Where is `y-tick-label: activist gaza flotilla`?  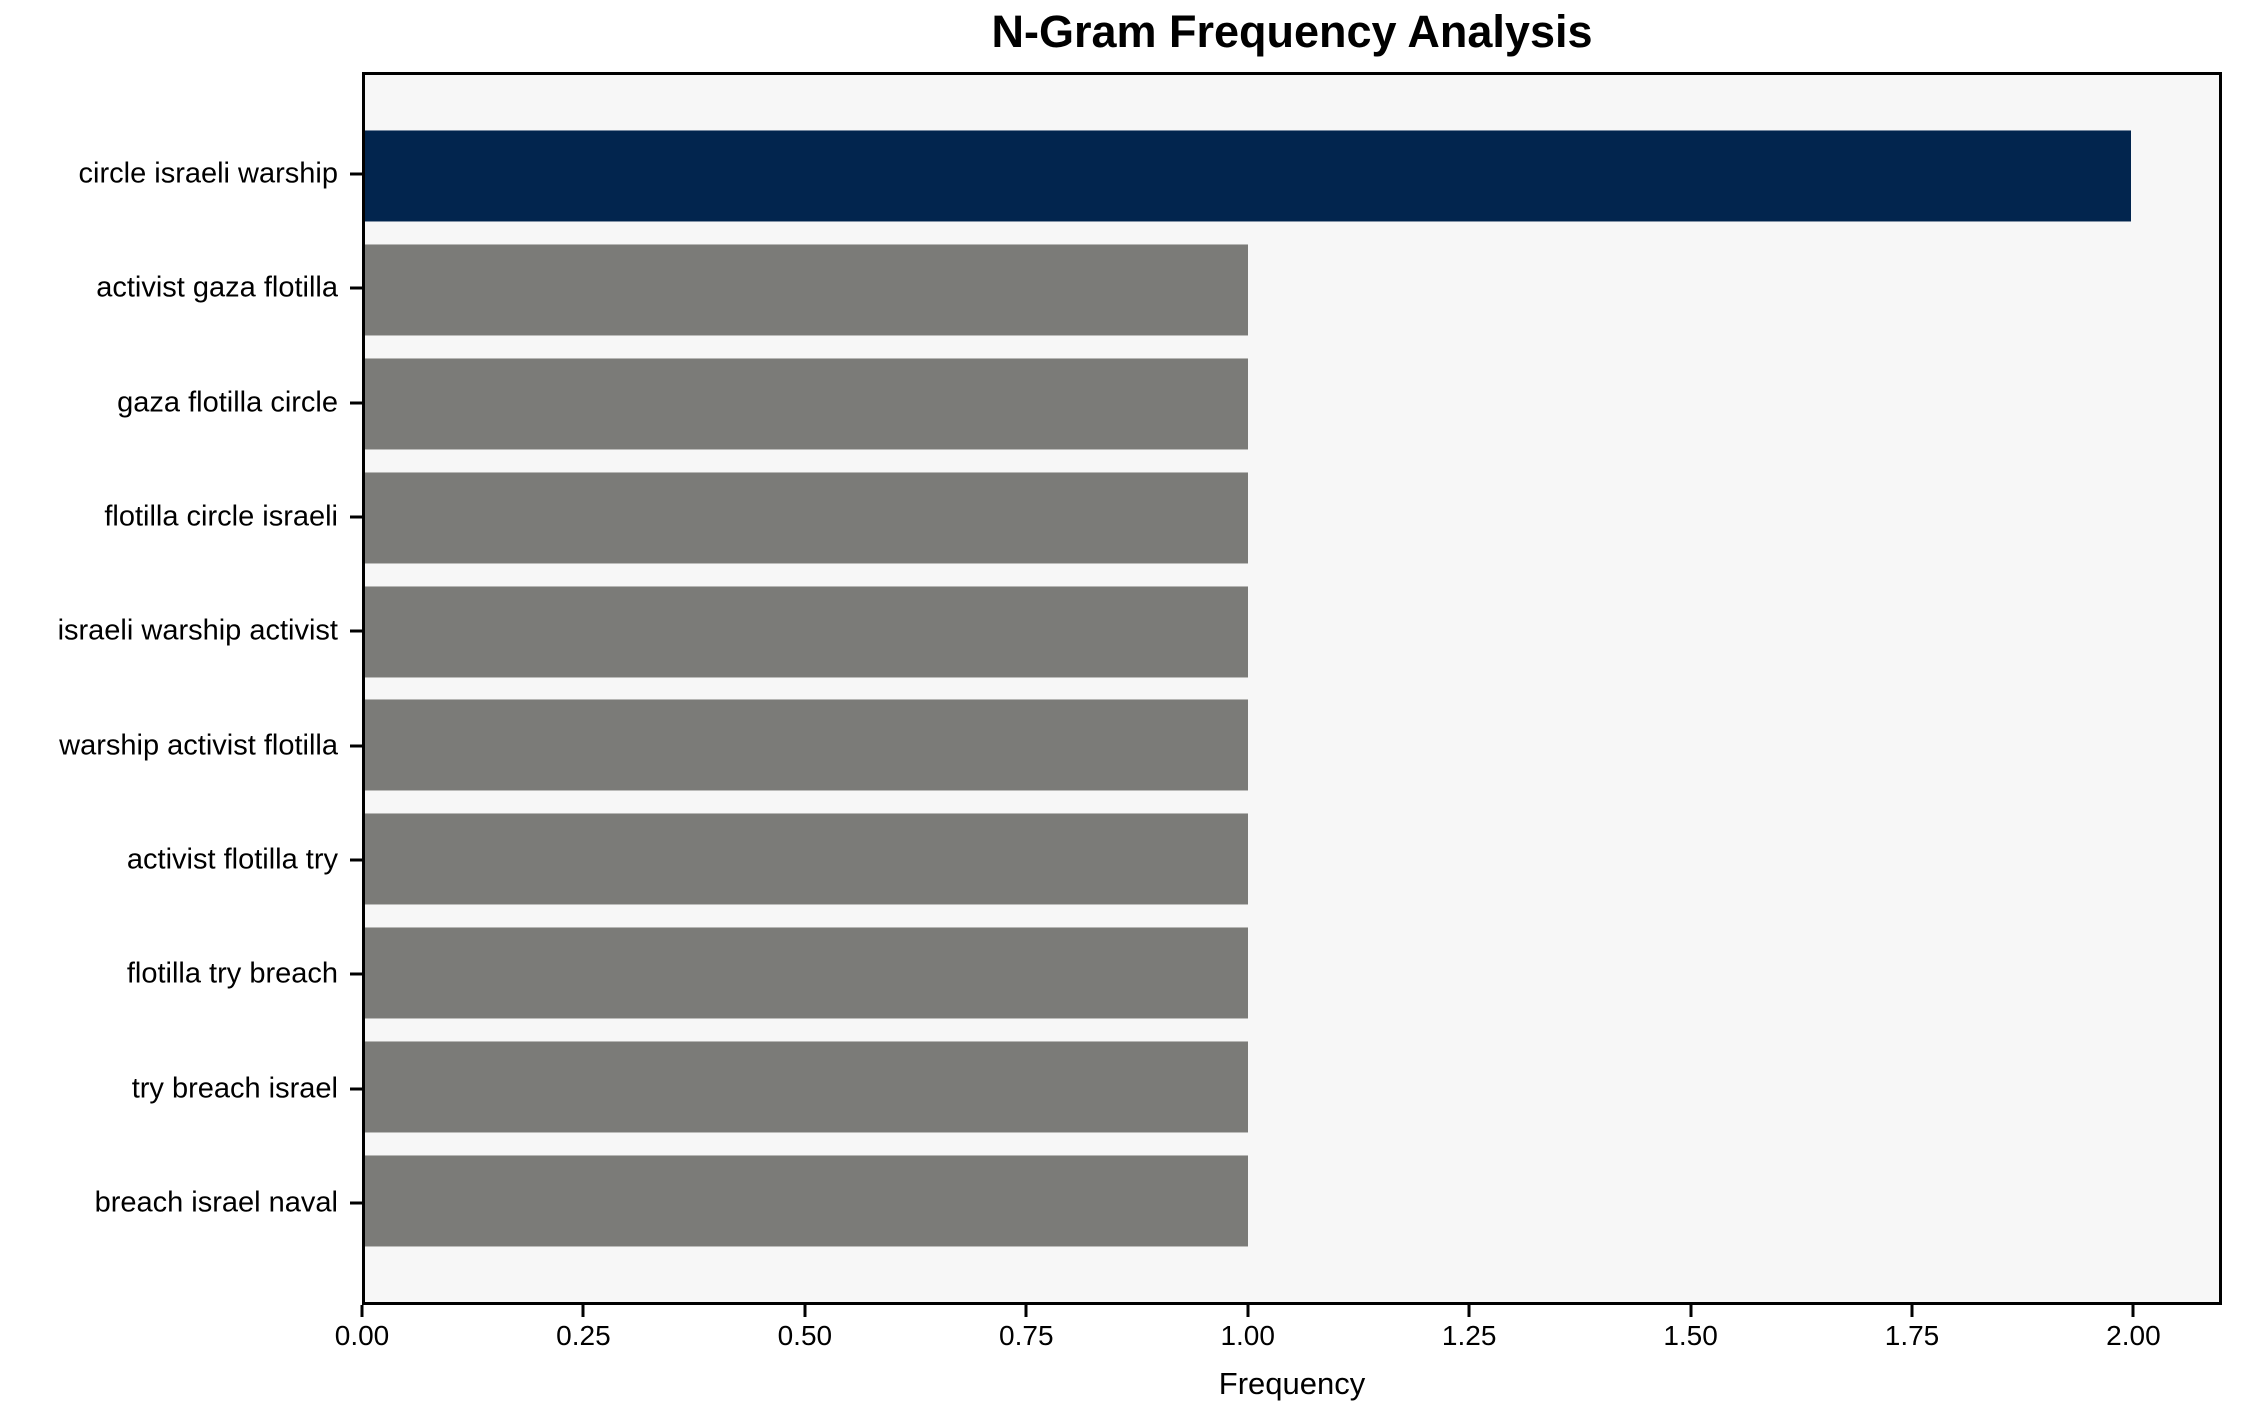
y-tick-label: activist gaza flotilla is located at coordinates (217, 287).